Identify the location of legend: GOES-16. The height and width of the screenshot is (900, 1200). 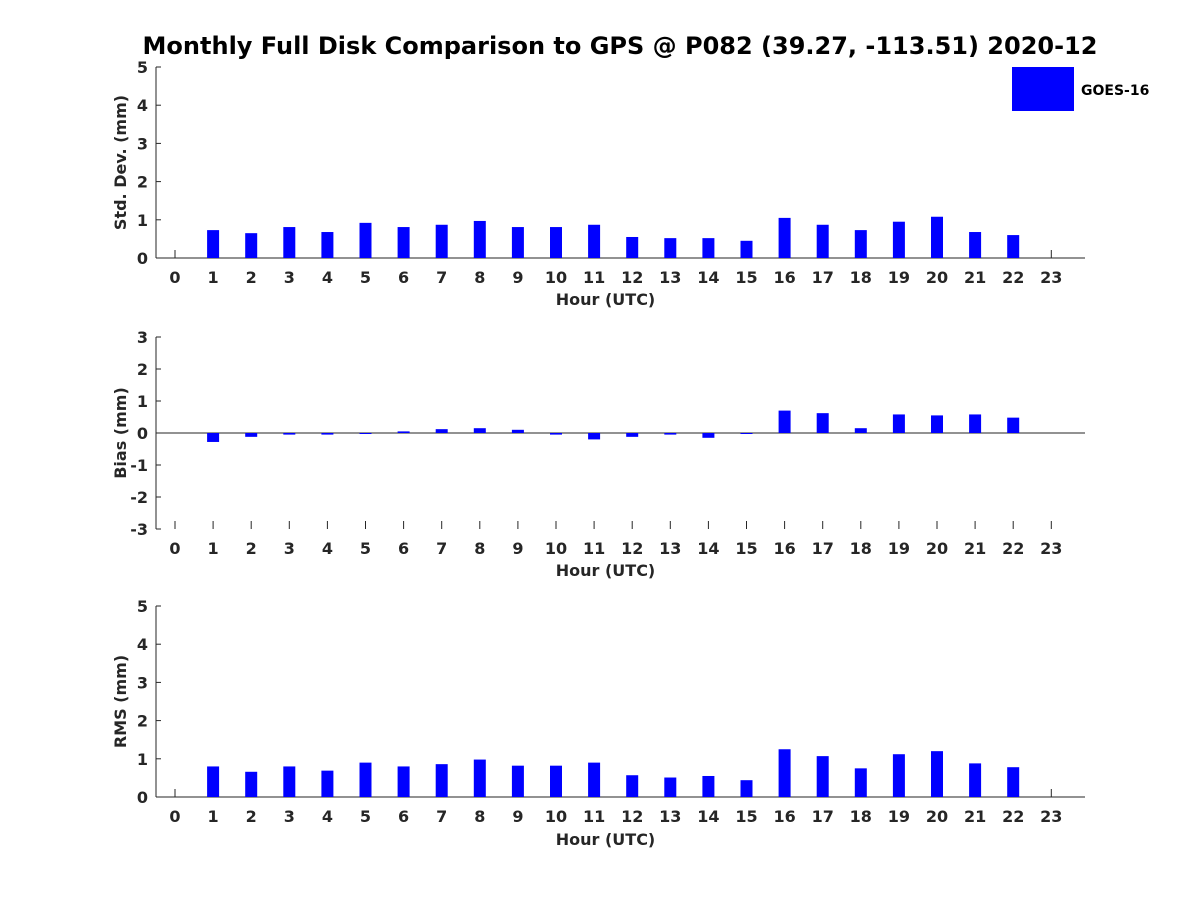
(1080, 89).